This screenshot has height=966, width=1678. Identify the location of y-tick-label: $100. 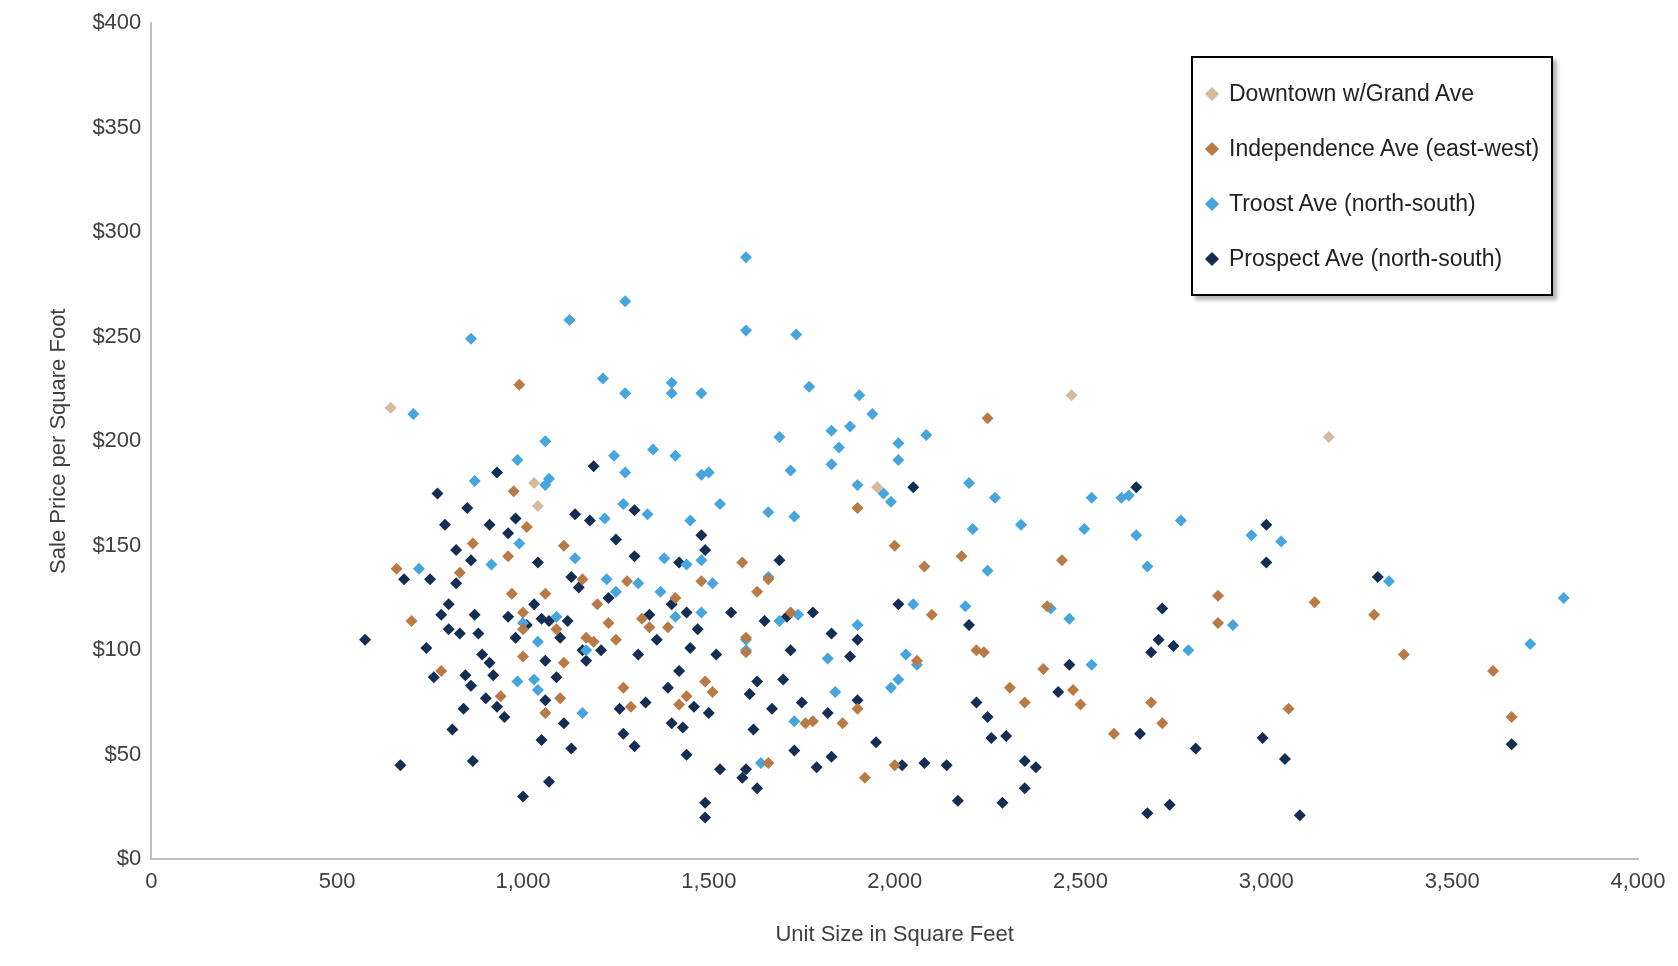
(117, 649).